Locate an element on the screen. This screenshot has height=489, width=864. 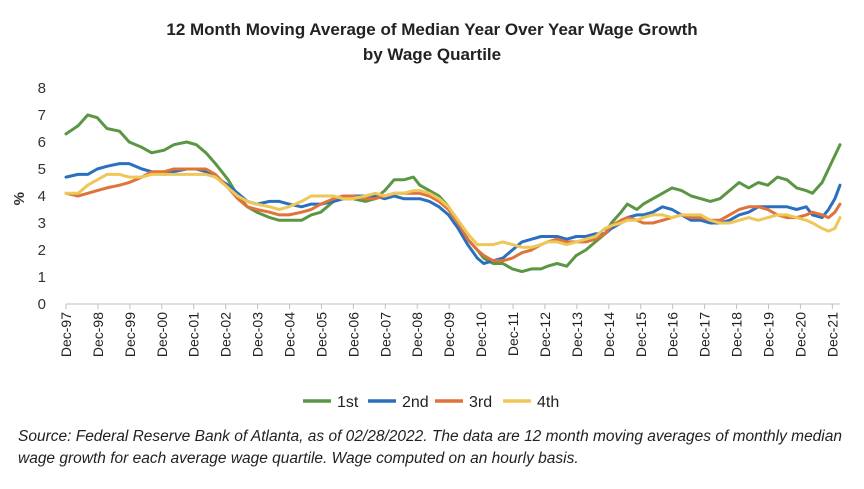
y-tick-label: 3 is located at coordinates (42, 223).